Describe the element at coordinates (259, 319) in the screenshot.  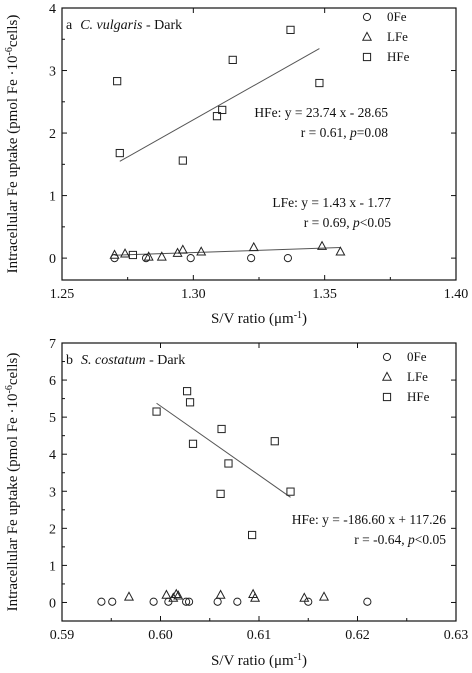
I see `panel-a-x-axis-title: S/V ratio (μm-1)` at that location.